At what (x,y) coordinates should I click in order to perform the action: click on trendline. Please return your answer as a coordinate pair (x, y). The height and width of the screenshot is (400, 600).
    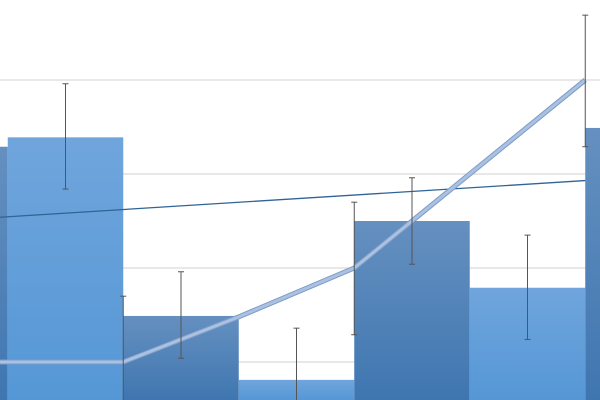
    Looking at the image, I should click on (293, 198).